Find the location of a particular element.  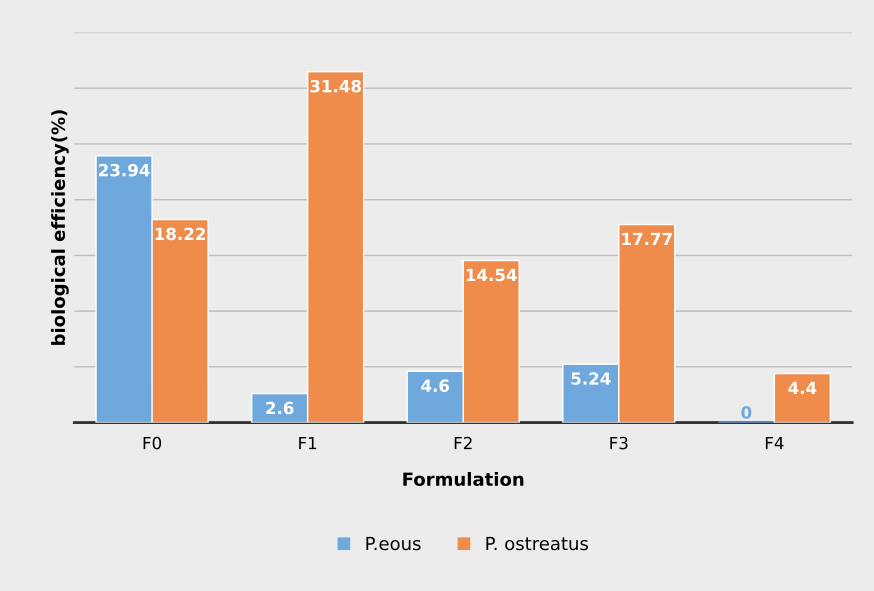

data-label: 4.4 is located at coordinates (802, 388).